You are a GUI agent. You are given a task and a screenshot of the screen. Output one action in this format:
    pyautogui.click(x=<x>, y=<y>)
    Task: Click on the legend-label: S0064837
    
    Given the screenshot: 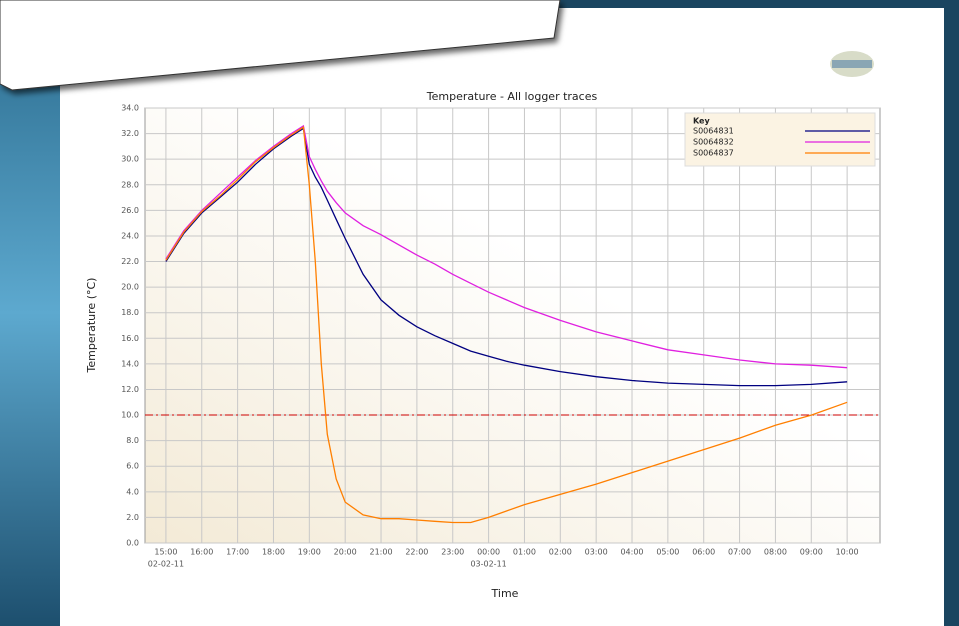 What is the action you would take?
    pyautogui.click(x=713, y=153)
    